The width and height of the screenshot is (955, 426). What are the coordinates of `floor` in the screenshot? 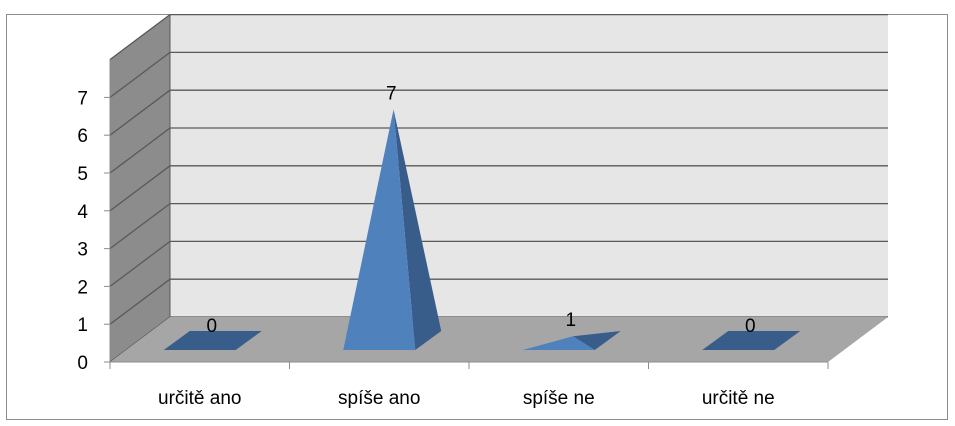 It's located at (499, 339).